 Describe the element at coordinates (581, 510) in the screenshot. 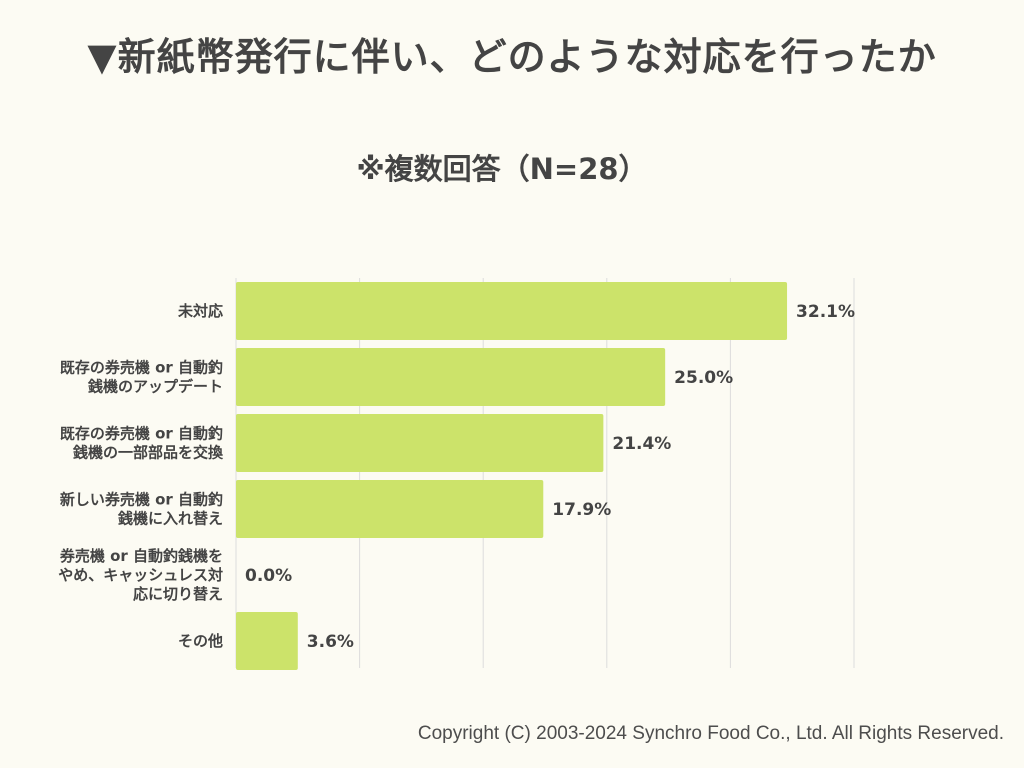

I see `data-label: 17.9%` at that location.